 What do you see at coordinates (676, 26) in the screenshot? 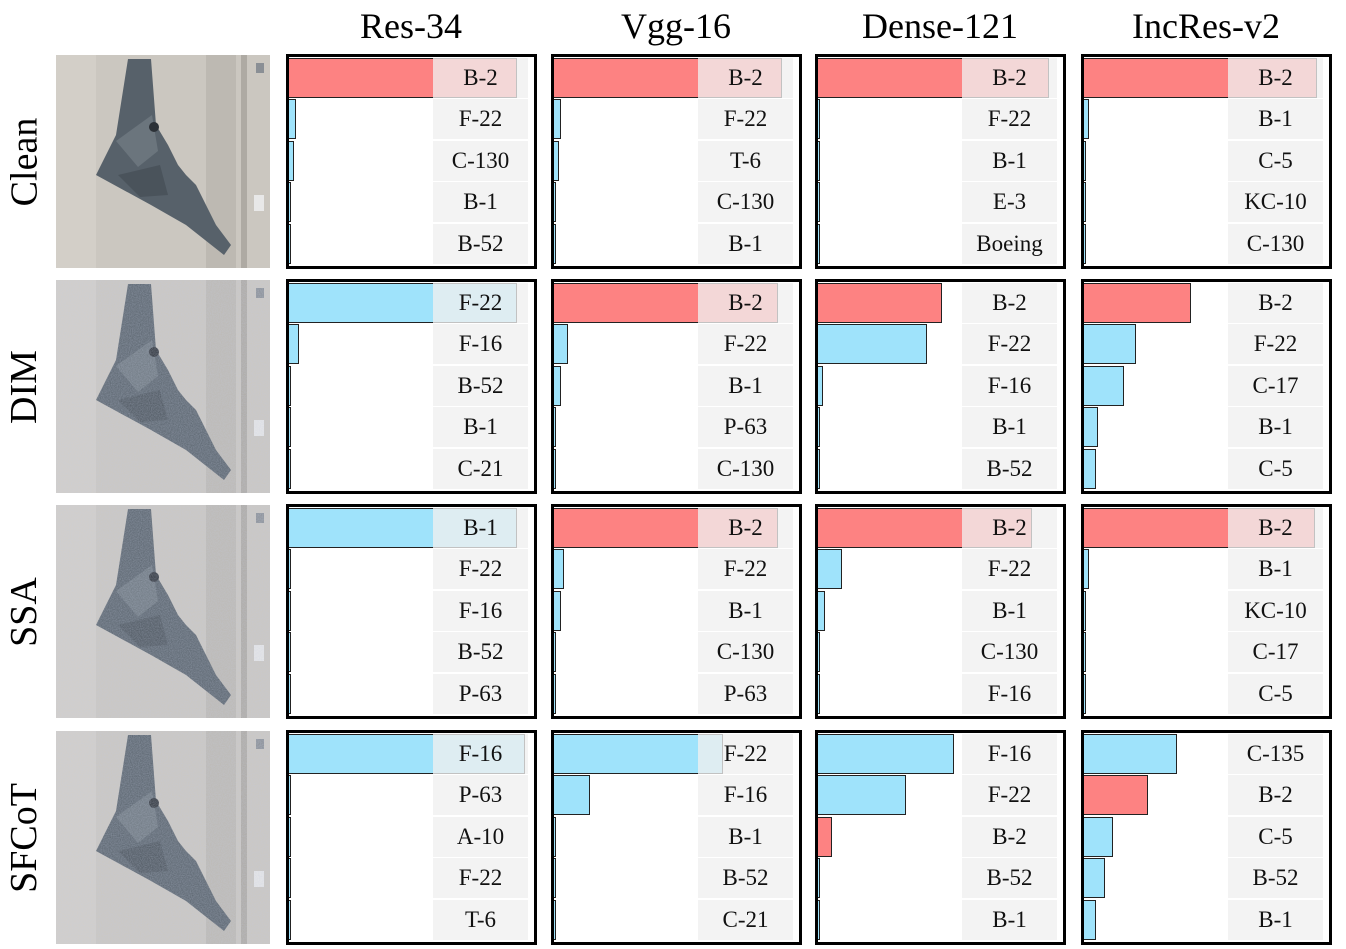
I see `column-header: Vgg-16` at bounding box center [676, 26].